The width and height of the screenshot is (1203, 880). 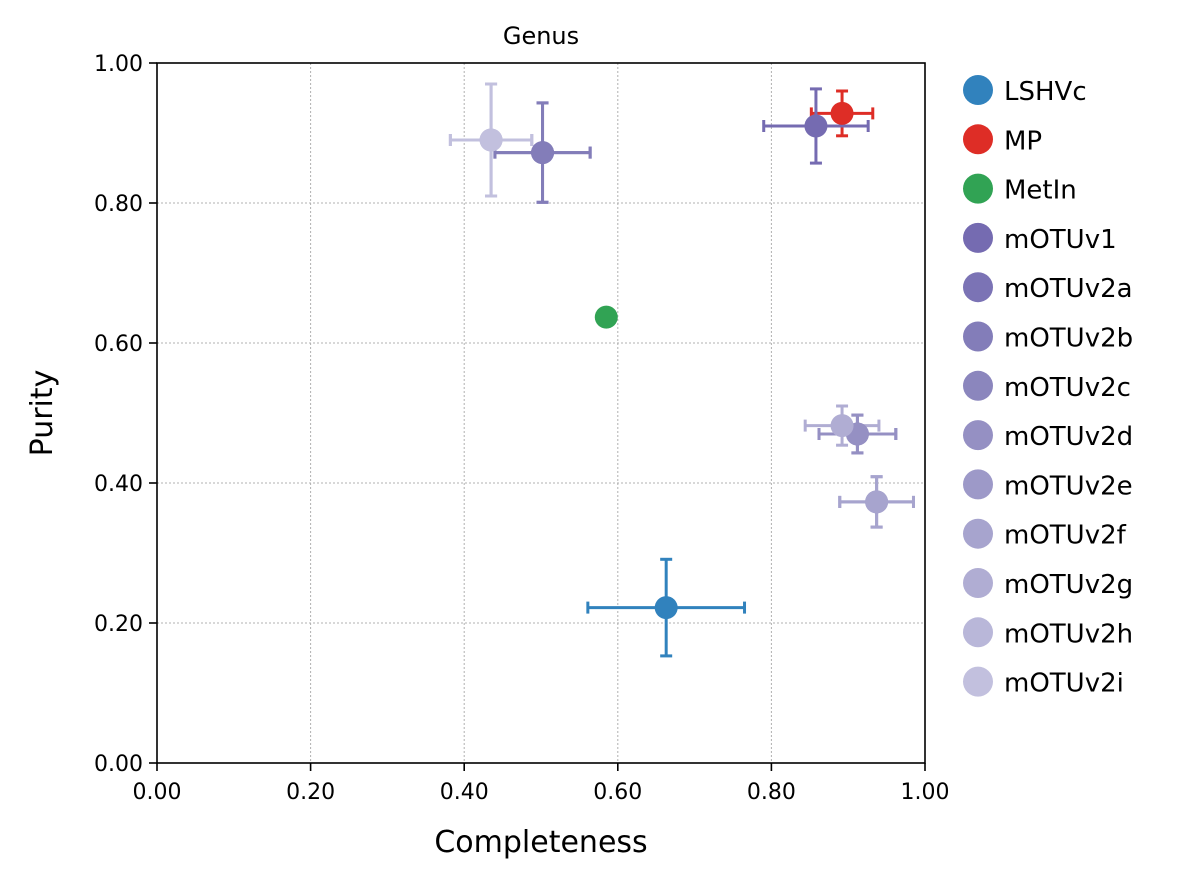 What do you see at coordinates (978, 188) in the screenshot?
I see `legend-marker-metin` at bounding box center [978, 188].